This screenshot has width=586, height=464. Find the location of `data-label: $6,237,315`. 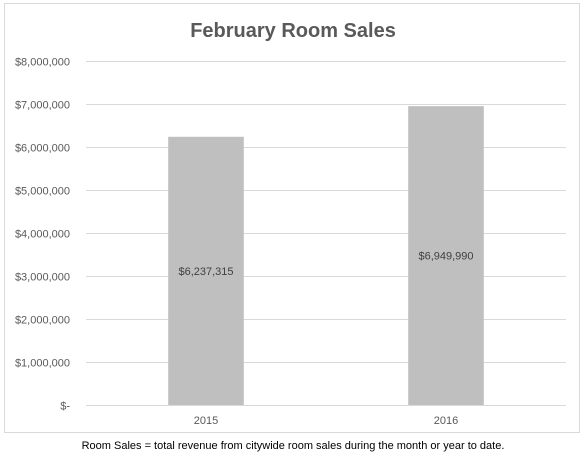

data-label: $6,237,315 is located at coordinates (205, 272).